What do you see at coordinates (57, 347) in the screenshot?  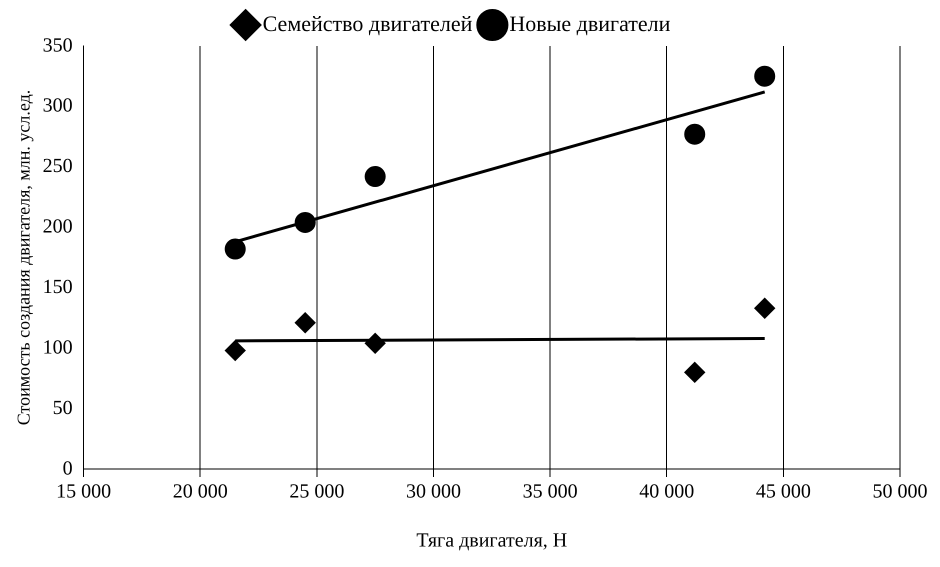 I see `y-tick-label: 100` at bounding box center [57, 347].